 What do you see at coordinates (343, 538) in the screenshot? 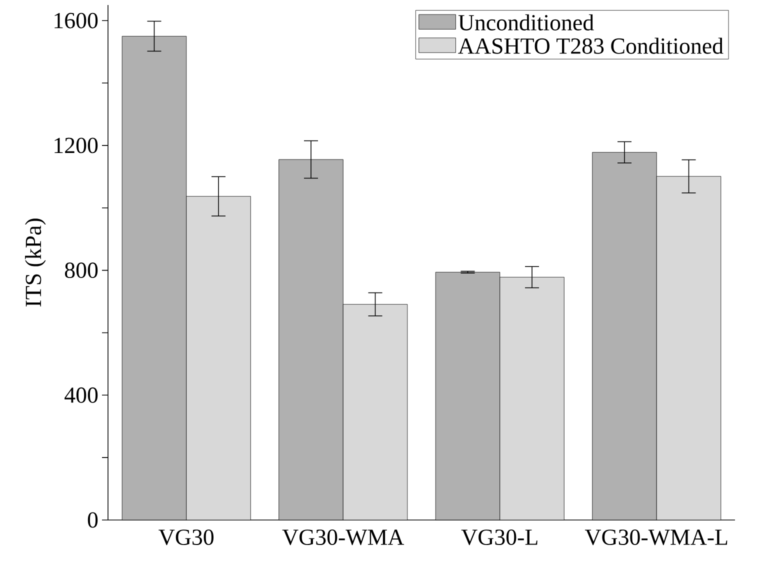
I see `x-tick-label: VG30-WMA` at bounding box center [343, 538].